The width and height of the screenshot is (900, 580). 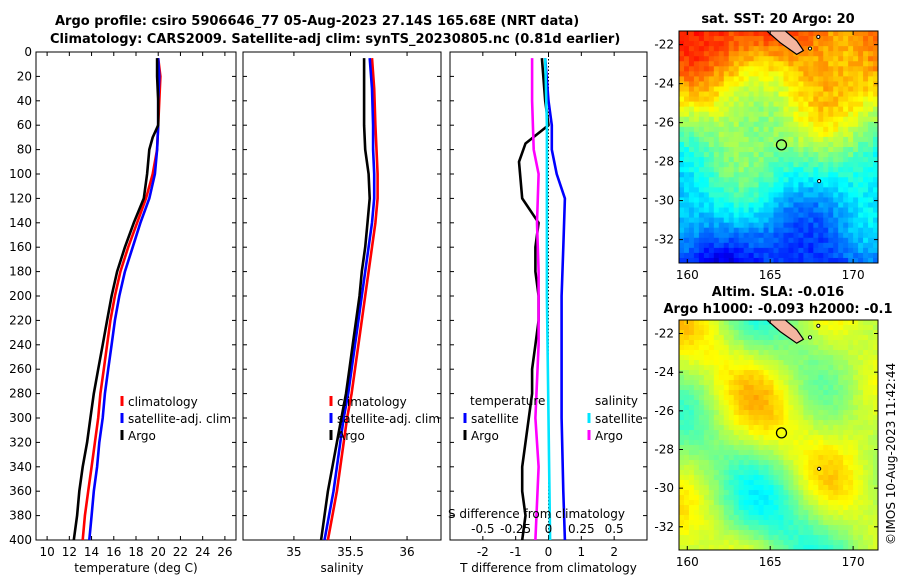 I want to click on salinity-legend-label: climatology, so click(x=372, y=402).